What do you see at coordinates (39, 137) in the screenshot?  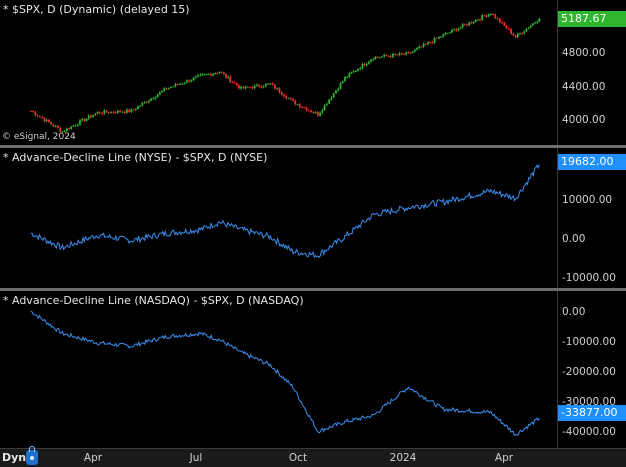 I see `copyright-label: © eSignal, 2024` at bounding box center [39, 137].